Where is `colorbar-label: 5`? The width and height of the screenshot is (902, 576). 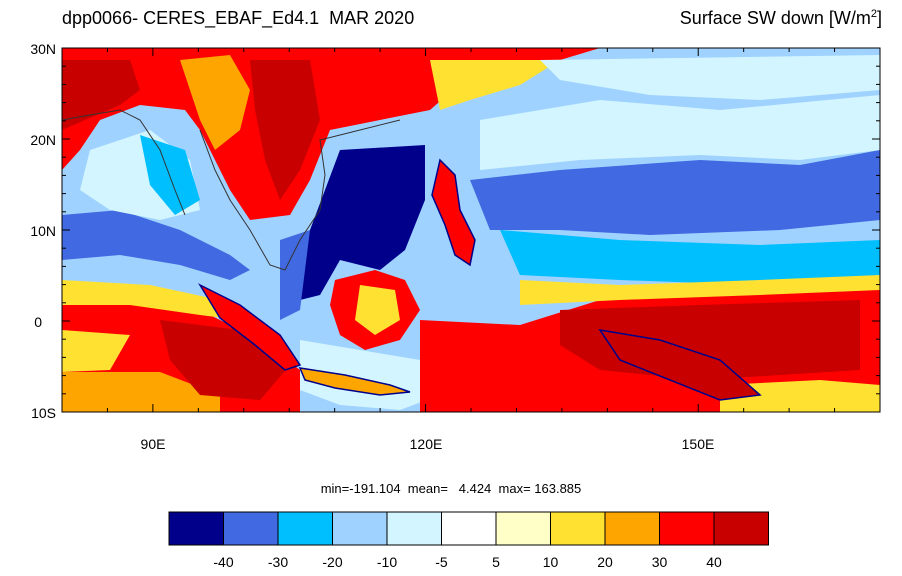
colorbar-label: 5 is located at coordinates (496, 562).